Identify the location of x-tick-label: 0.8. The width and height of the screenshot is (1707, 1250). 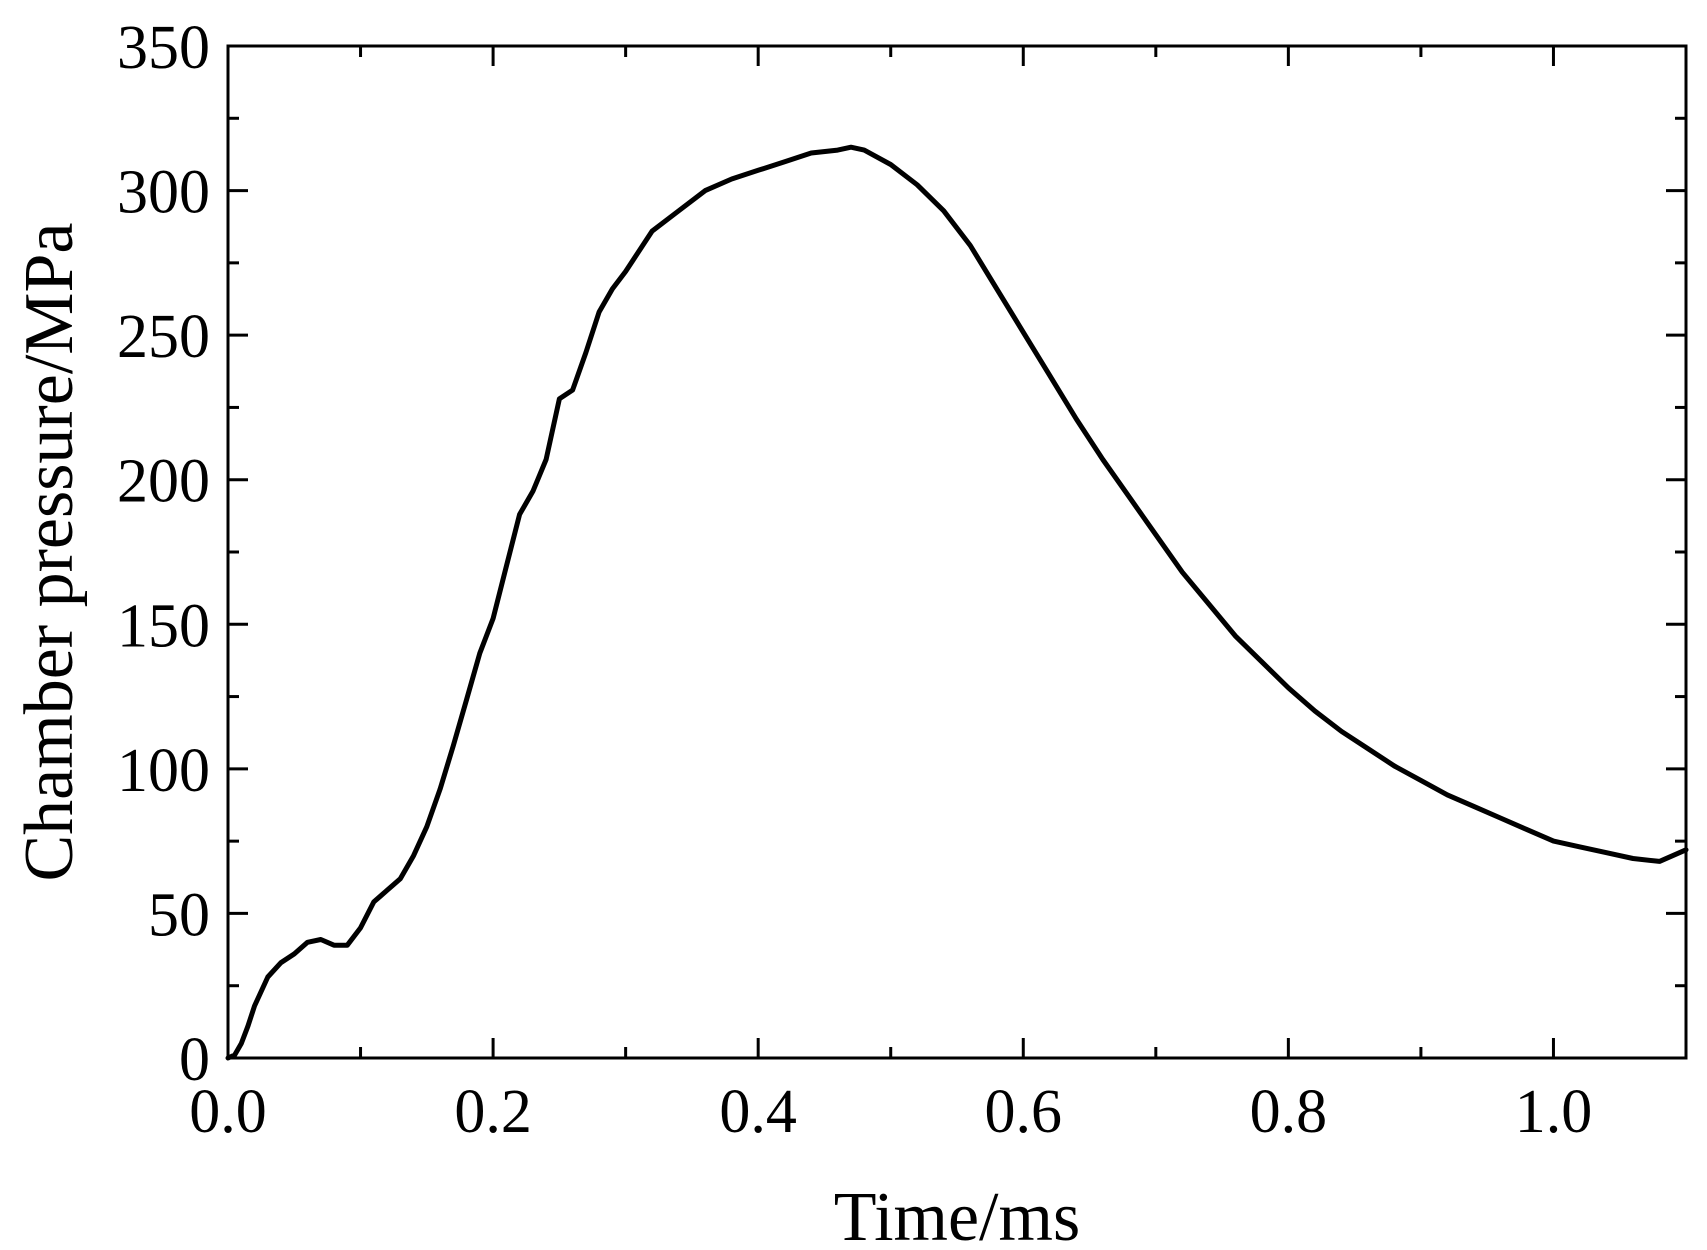
(1289, 1112).